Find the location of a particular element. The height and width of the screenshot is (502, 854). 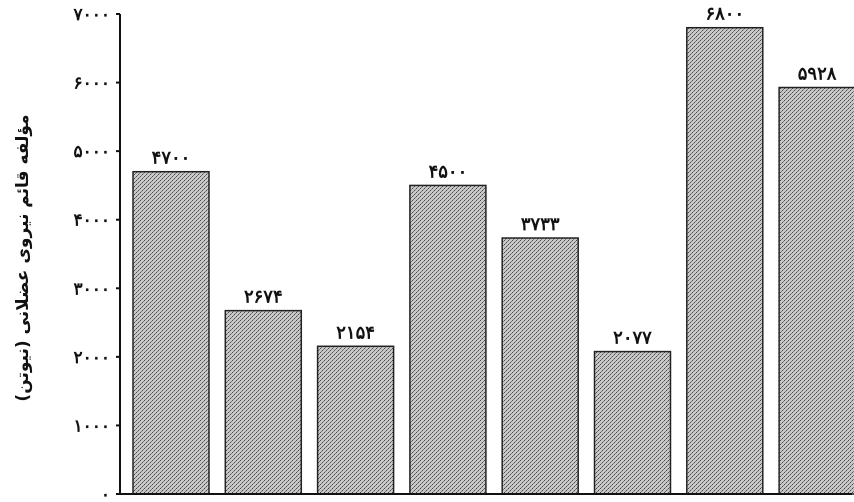

y-tick-label: ۱۰۰۰ is located at coordinates (91, 426).